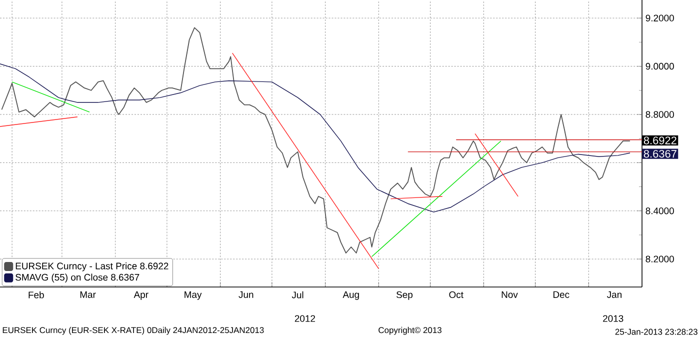 Image resolution: width=700 pixels, height=338 pixels. What do you see at coordinates (660, 211) in the screenshot?
I see `y-tick-label: 8.4000` at bounding box center [660, 211].